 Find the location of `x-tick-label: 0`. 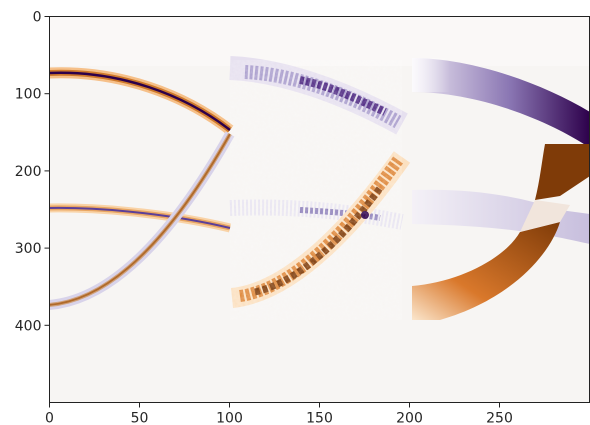

x-tick-label: 0 is located at coordinates (49, 418).